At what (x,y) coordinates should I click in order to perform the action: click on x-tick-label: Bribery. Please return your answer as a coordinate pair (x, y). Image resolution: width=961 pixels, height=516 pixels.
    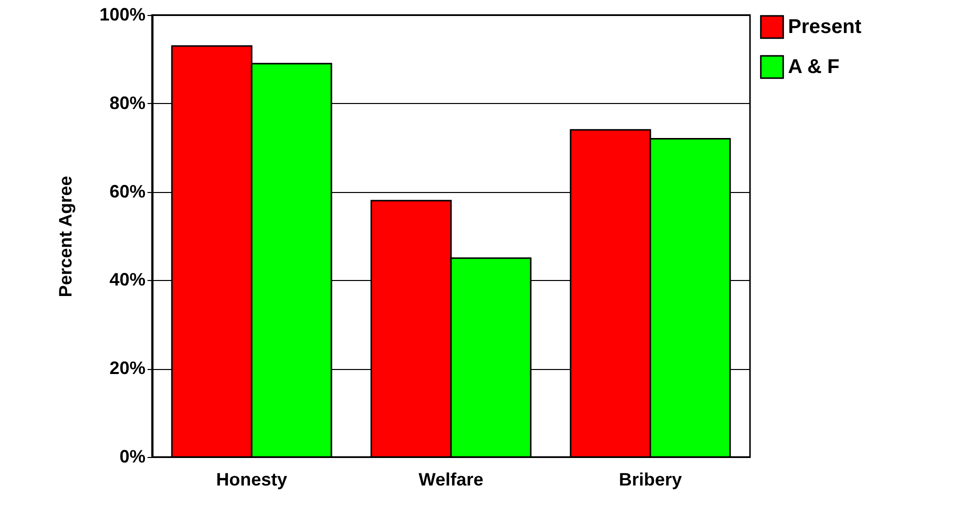
    Looking at the image, I should click on (650, 480).